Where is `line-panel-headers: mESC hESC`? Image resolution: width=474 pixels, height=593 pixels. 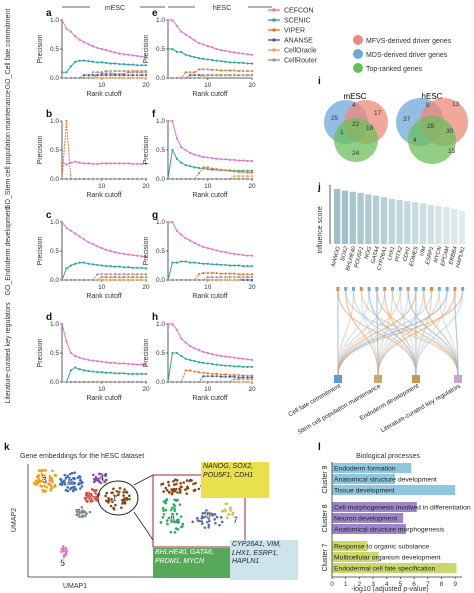 line-panel-headers: mESC hESC is located at coordinates (167, 8).